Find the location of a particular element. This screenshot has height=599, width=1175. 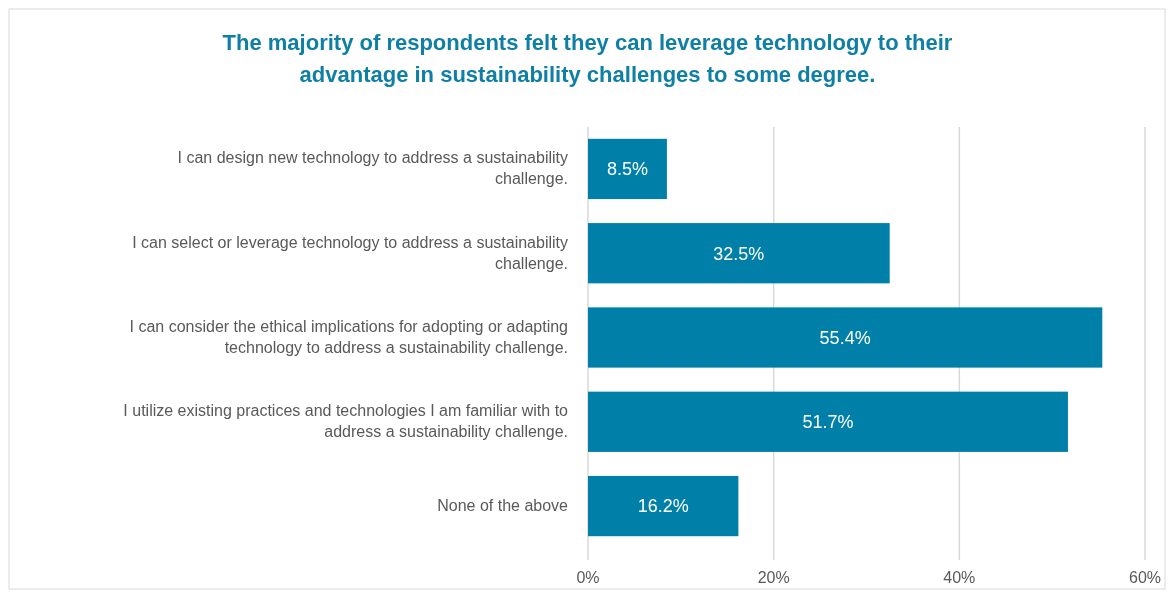

data-label: 51.7% is located at coordinates (828, 422).